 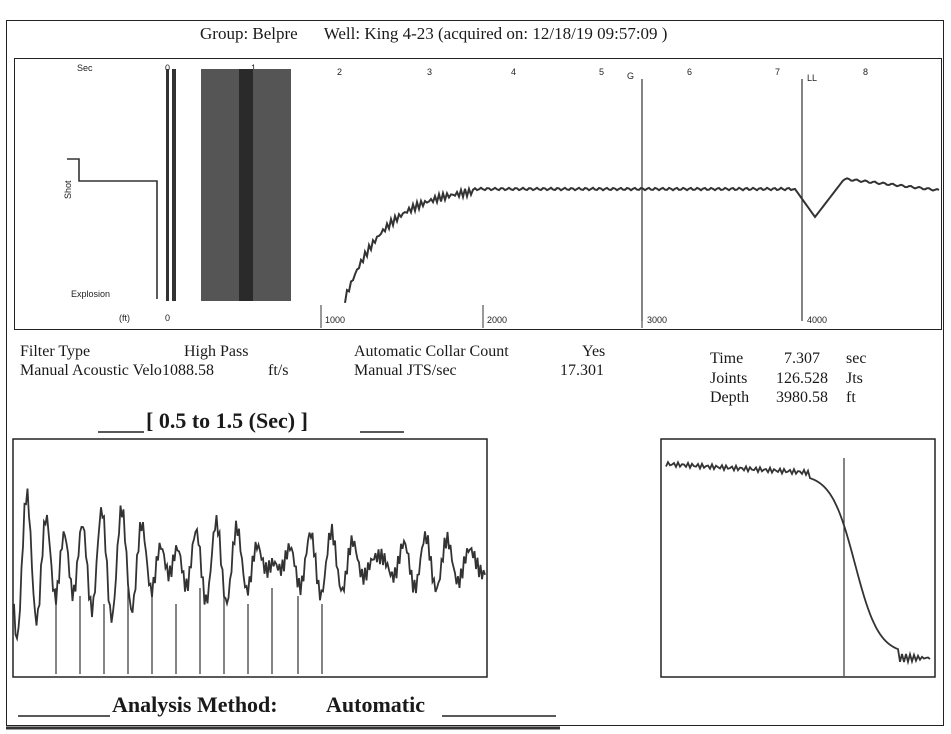 I want to click on top-tick-8: 8, so click(x=865, y=72).